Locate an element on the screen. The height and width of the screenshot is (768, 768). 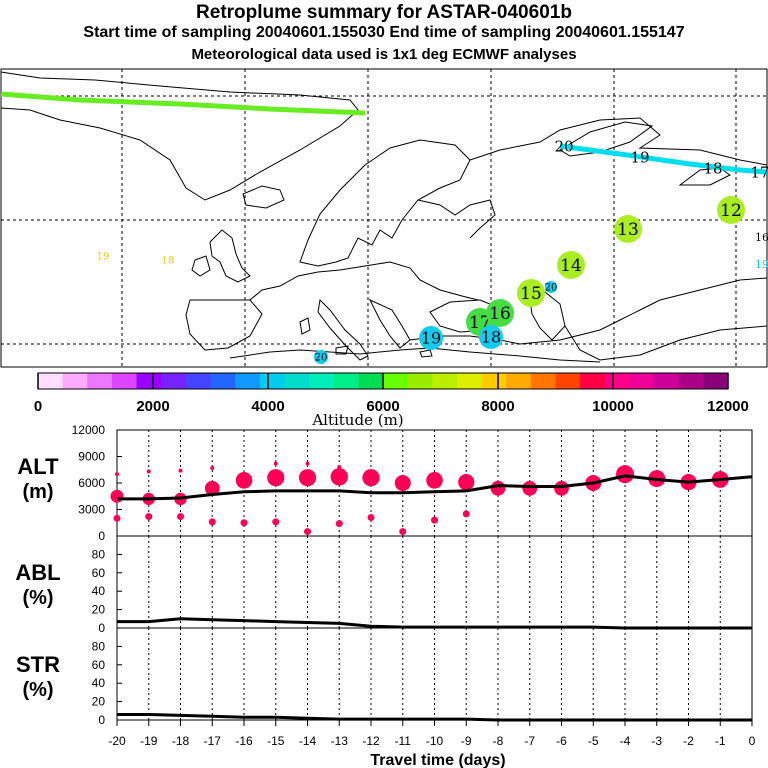
map-label-text: 17 is located at coordinates (759, 172).